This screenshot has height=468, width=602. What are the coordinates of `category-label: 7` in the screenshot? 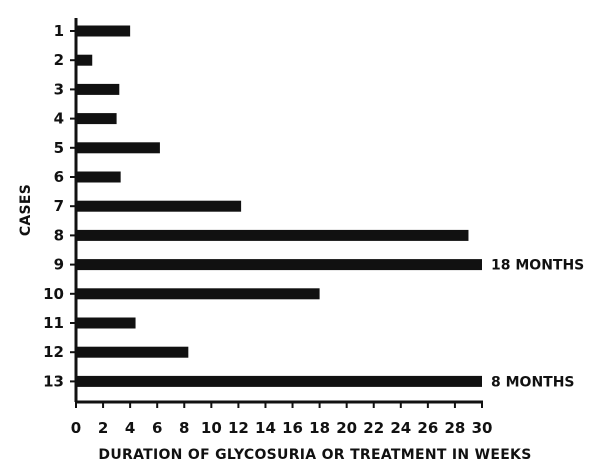 It's located at (59, 206).